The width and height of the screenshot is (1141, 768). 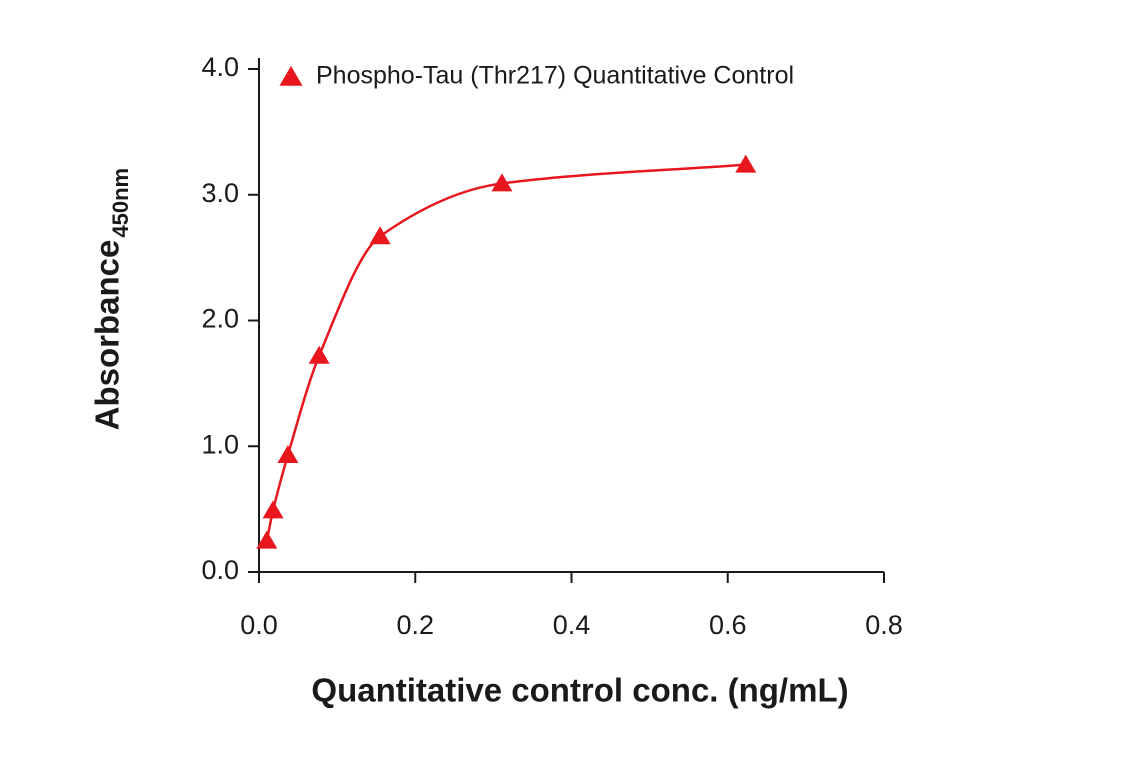 I want to click on x-axis-title: Quantitative control conc. (ng/mL), so click(x=579, y=690).